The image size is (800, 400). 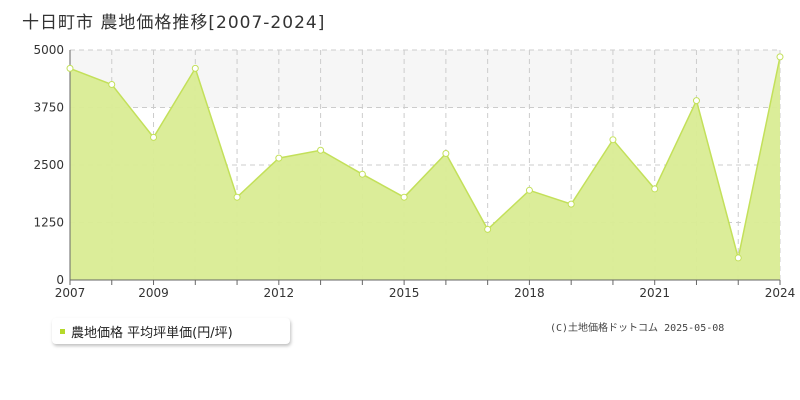 I want to click on y-tick-label: 1250, so click(x=48, y=223).